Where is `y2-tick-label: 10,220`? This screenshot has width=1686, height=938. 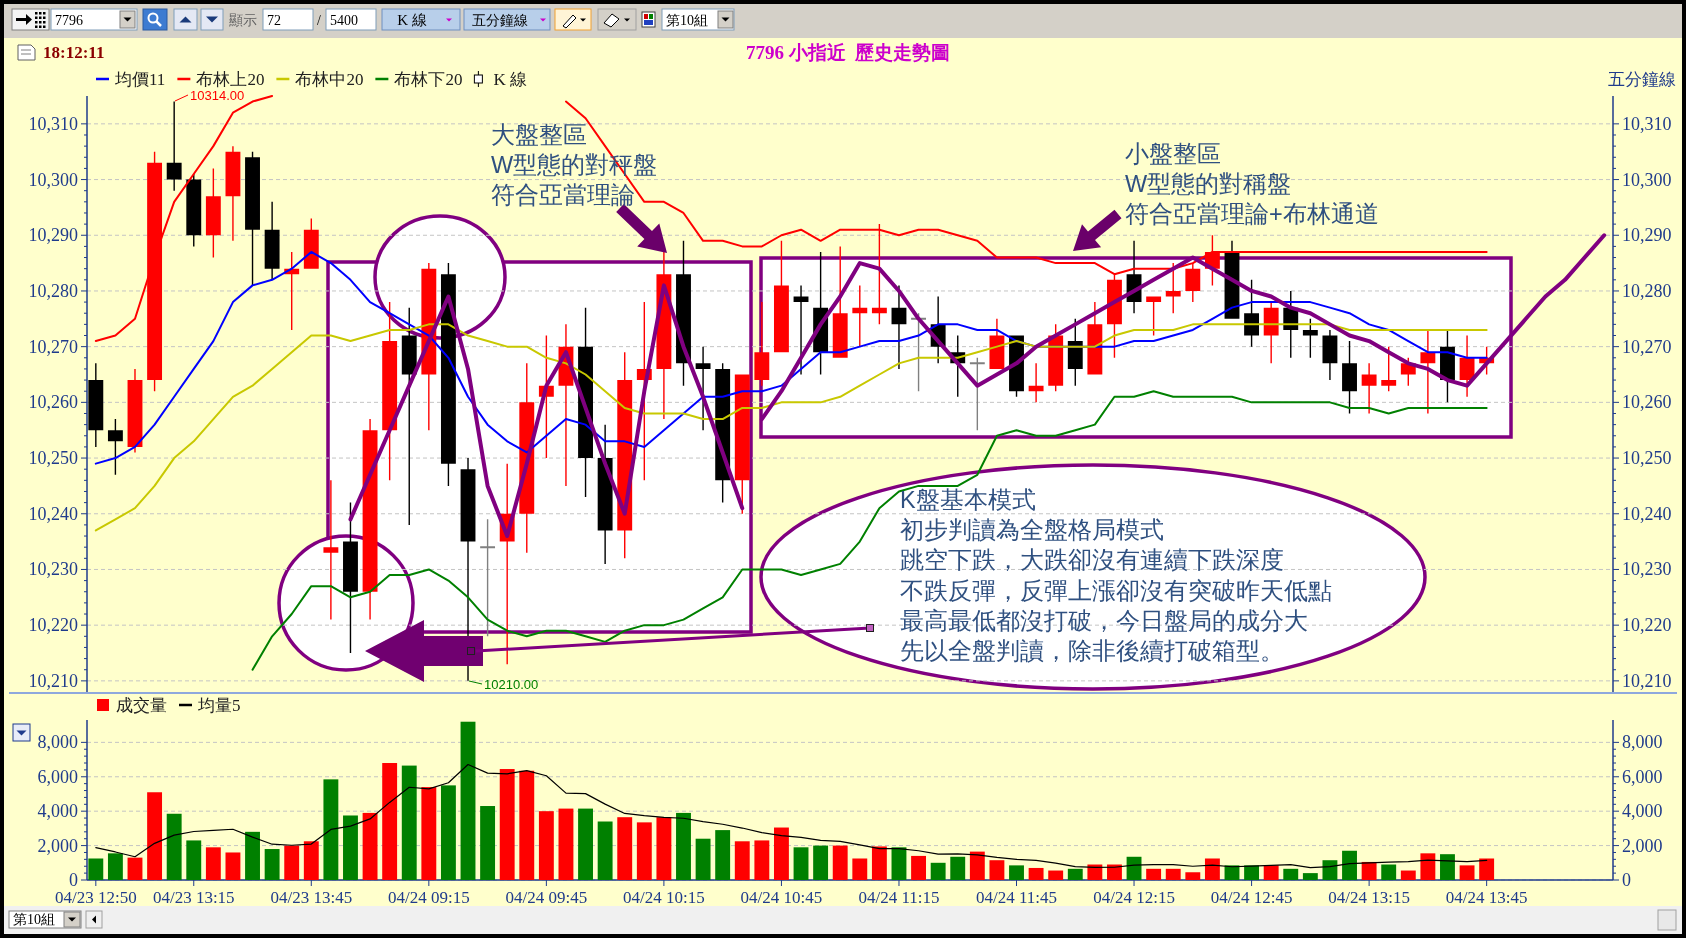 y2-tick-label: 10,220 is located at coordinates (1647, 625).